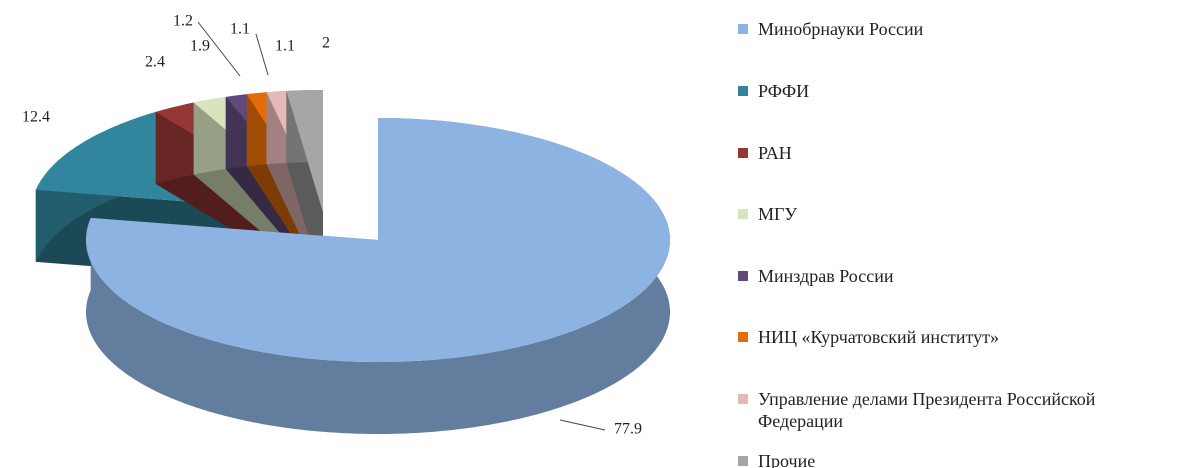  I want to click on legend-label: Минздрав России, so click(826, 276).